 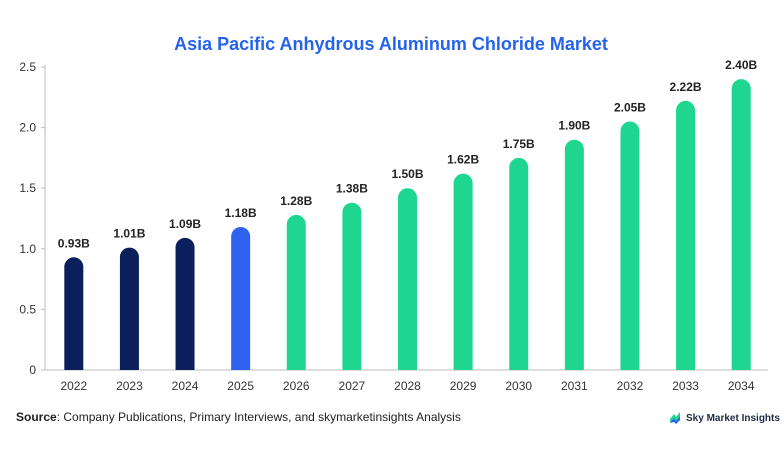 What do you see at coordinates (32, 370) in the screenshot?
I see `y-tick-label: 0` at bounding box center [32, 370].